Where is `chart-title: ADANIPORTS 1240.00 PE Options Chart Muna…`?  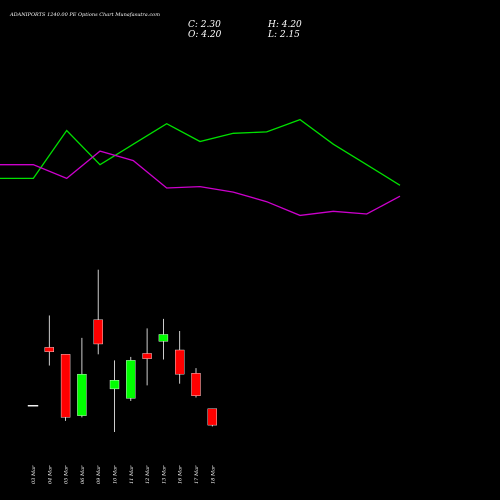 chart-title: ADANIPORTS 1240.00 PE Options Chart Muna… is located at coordinates (84, 15).